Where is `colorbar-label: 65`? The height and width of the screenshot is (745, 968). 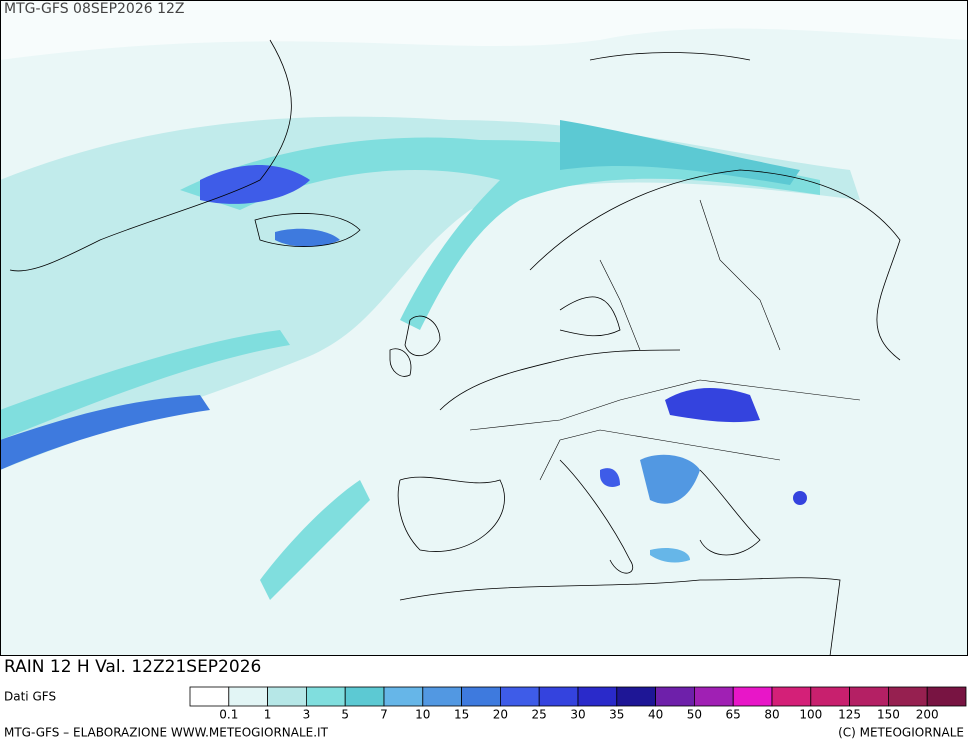 colorbar-label: 65 is located at coordinates (733, 715).